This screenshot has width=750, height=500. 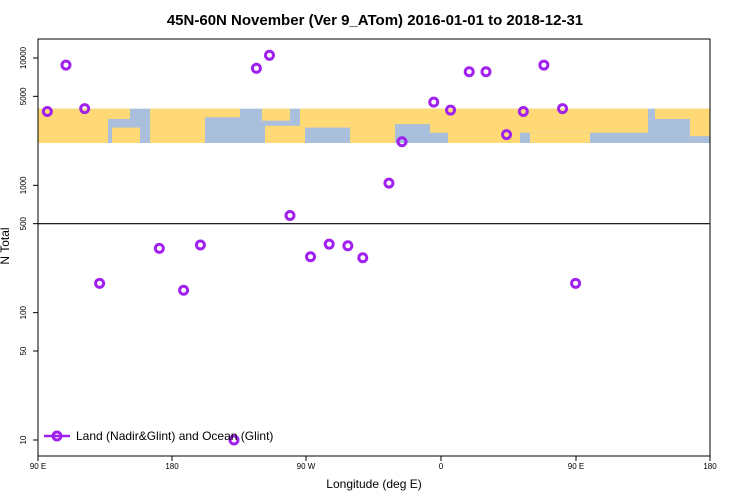 What do you see at coordinates (441, 466) in the screenshot?
I see `x-tick-label: 0` at bounding box center [441, 466].